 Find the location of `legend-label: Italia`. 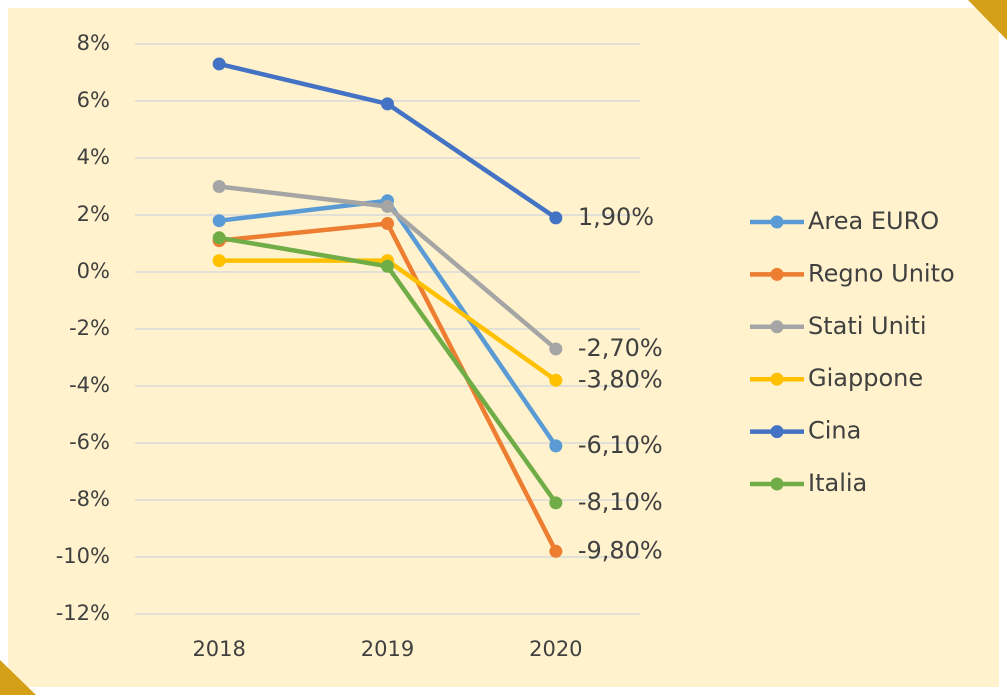

legend-label: Italia is located at coordinates (837, 483).